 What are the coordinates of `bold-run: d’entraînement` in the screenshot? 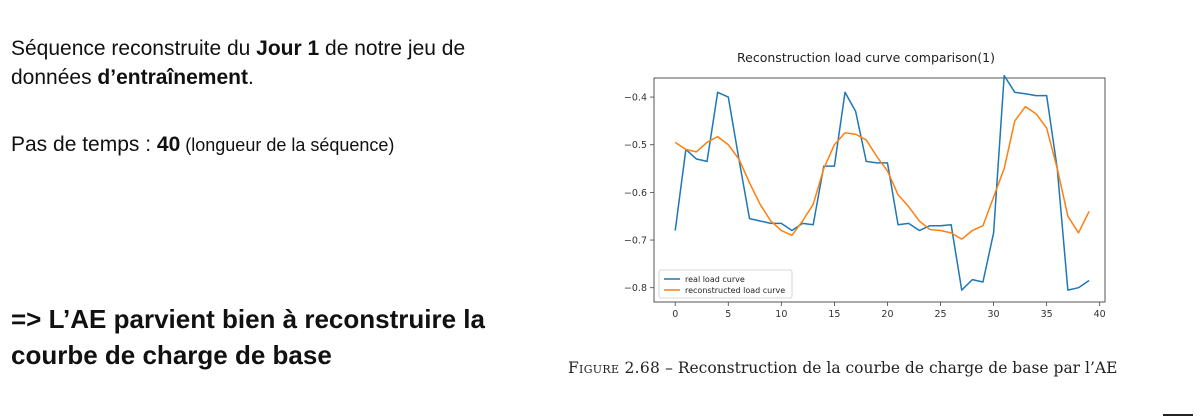 It's located at (172, 77).